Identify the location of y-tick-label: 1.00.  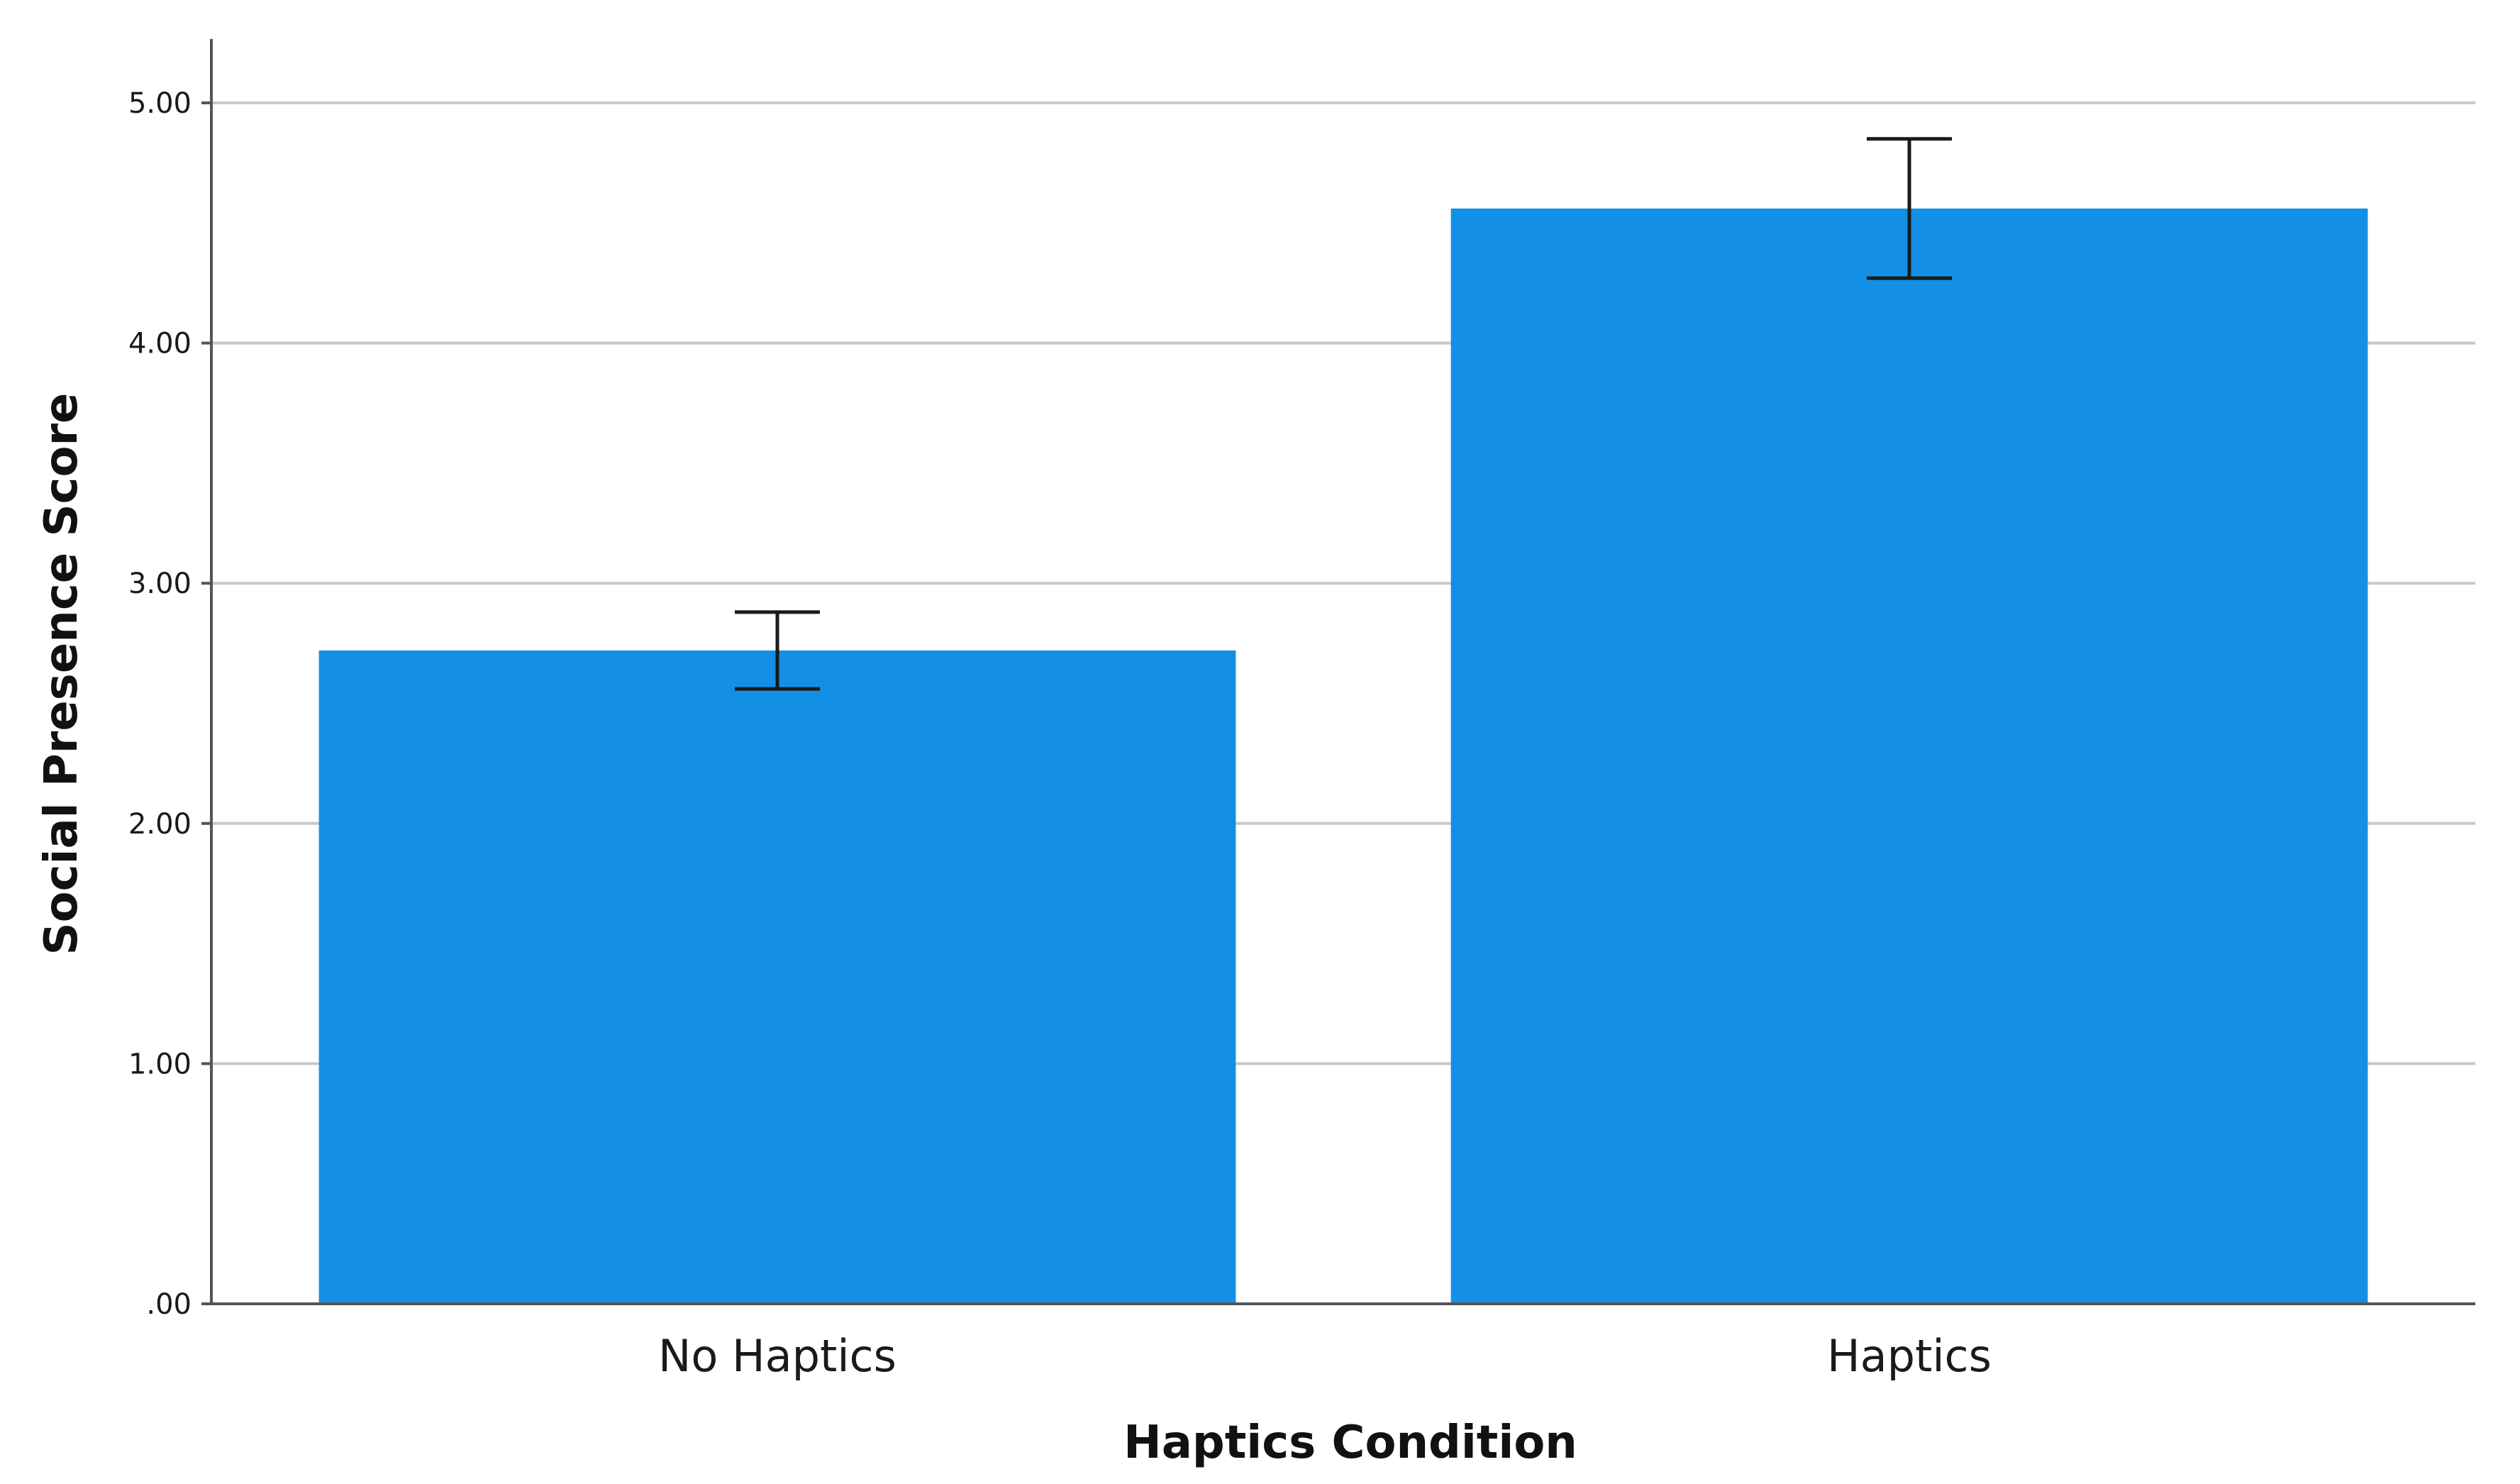
(160, 1064).